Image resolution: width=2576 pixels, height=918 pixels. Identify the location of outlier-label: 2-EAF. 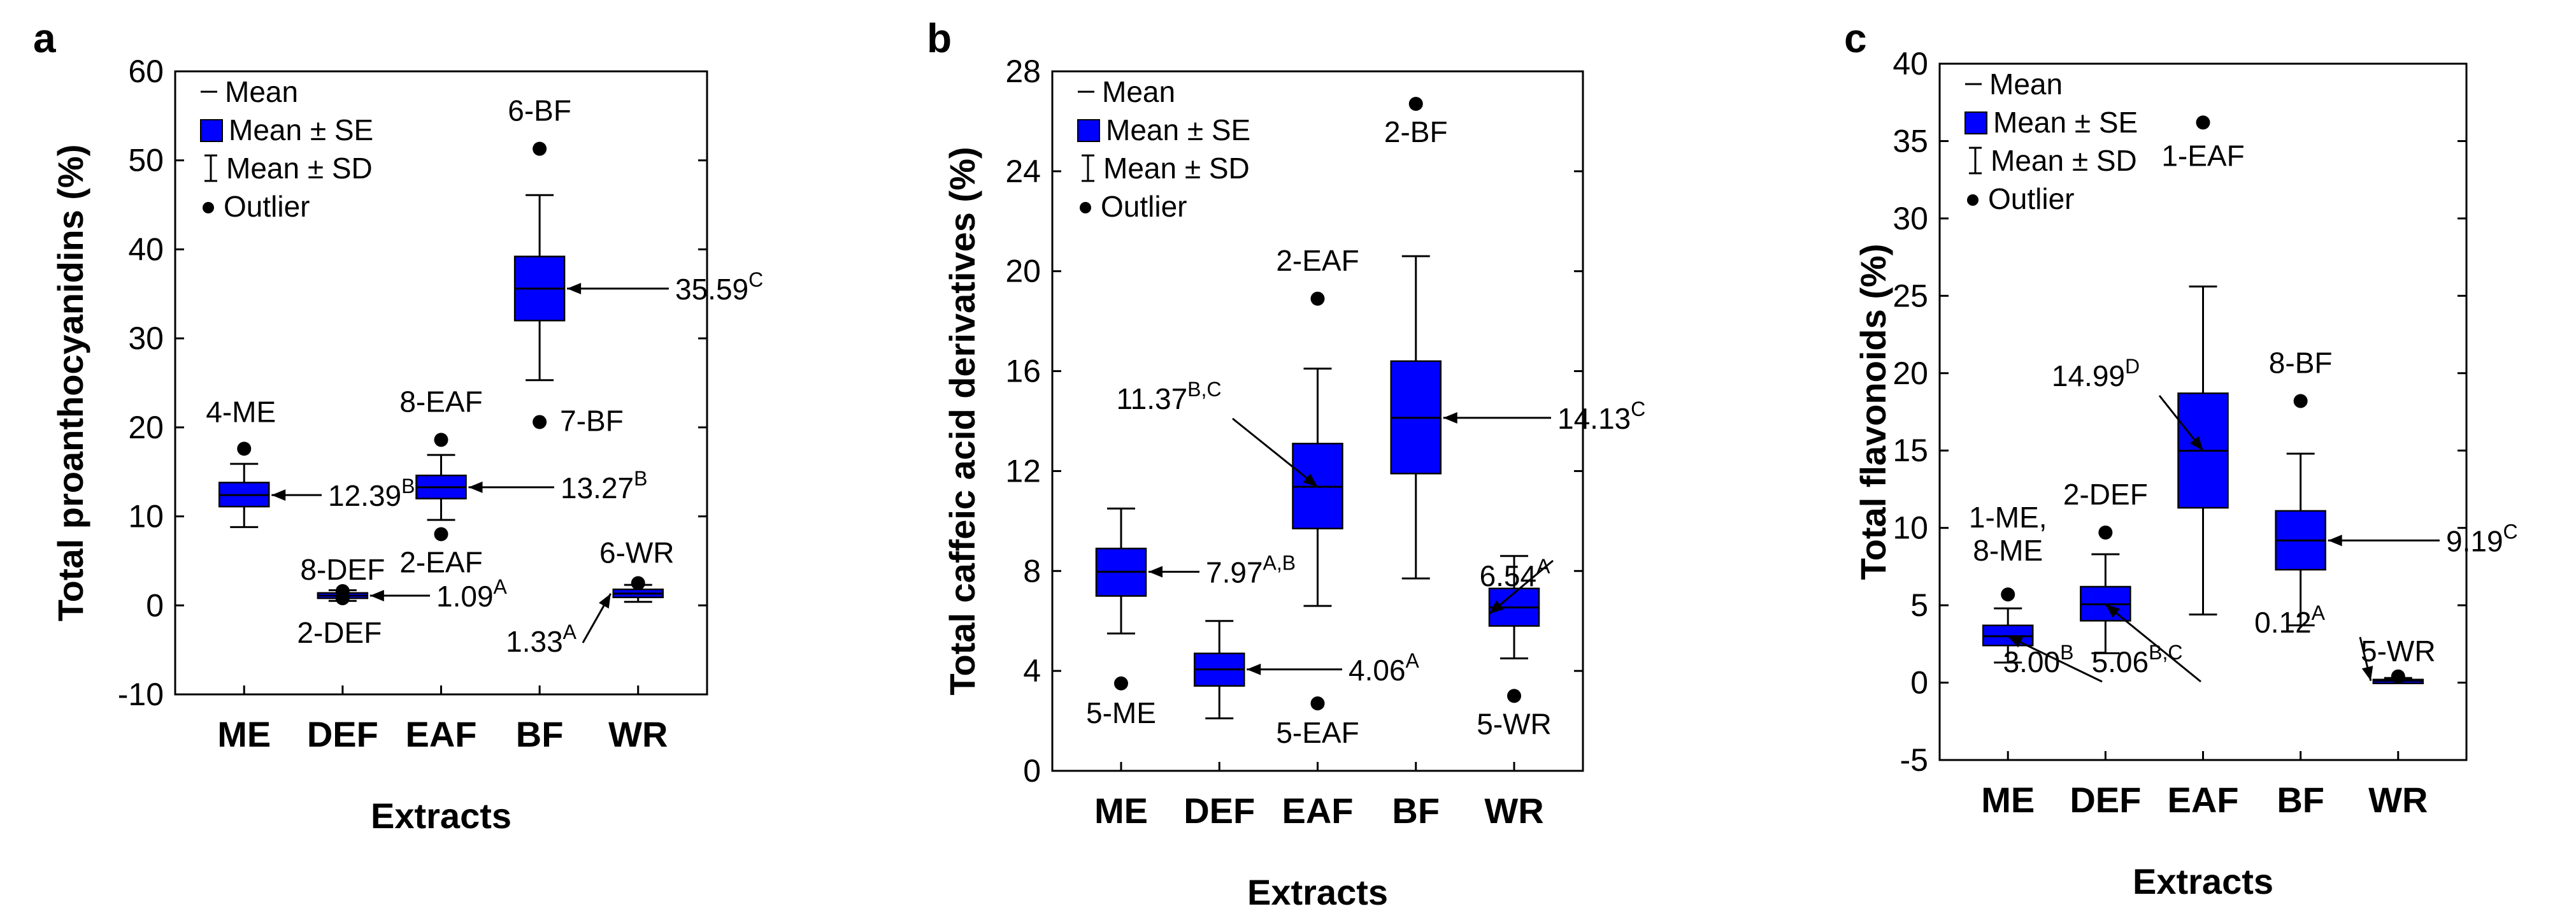
(1318, 260).